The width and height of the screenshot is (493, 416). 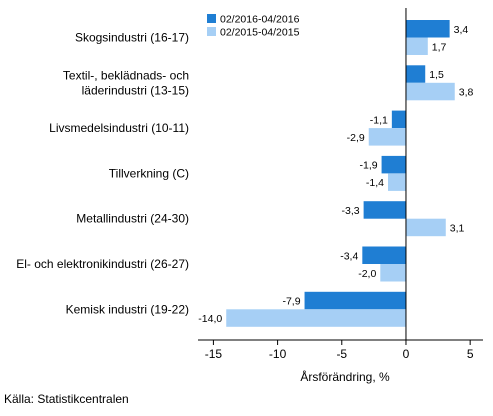 I want to click on data-label: -14,0, so click(x=210, y=319).